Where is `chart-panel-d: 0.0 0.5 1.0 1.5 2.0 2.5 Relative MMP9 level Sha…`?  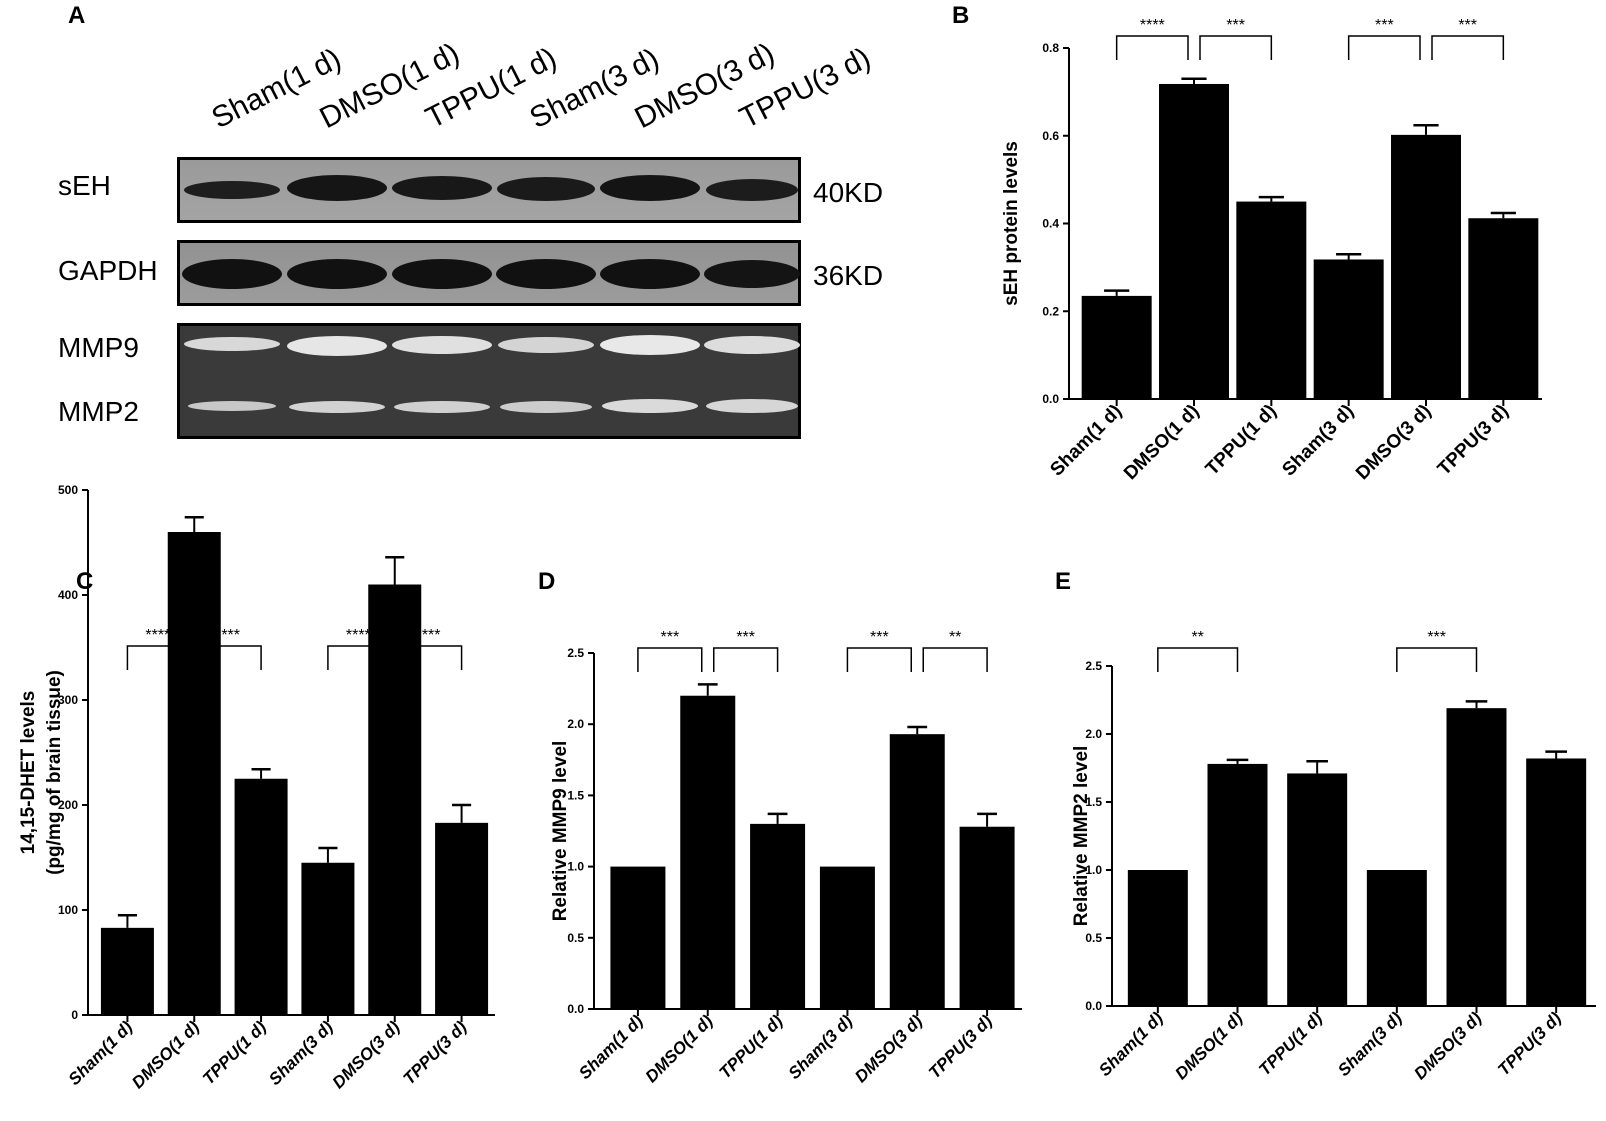
chart-panel-d: 0.0 0.5 1.0 1.5 2.0 2.5 Relative MMP9 level Sha… is located at coordinates (786, 857).